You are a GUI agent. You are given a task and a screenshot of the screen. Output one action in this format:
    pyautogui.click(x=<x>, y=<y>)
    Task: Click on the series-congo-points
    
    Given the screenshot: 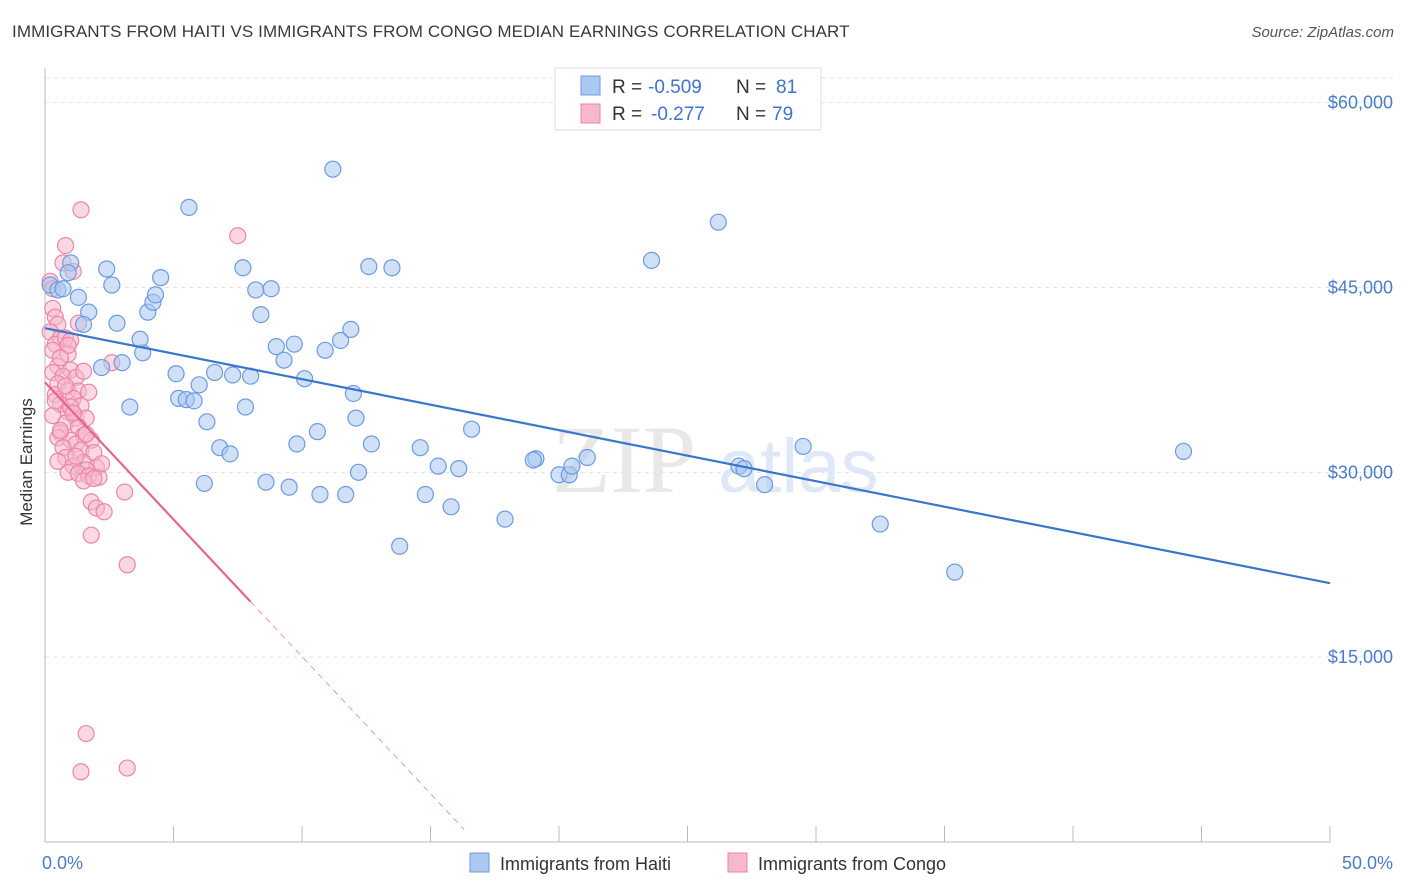 What is the action you would take?
    pyautogui.click(x=144, y=491)
    